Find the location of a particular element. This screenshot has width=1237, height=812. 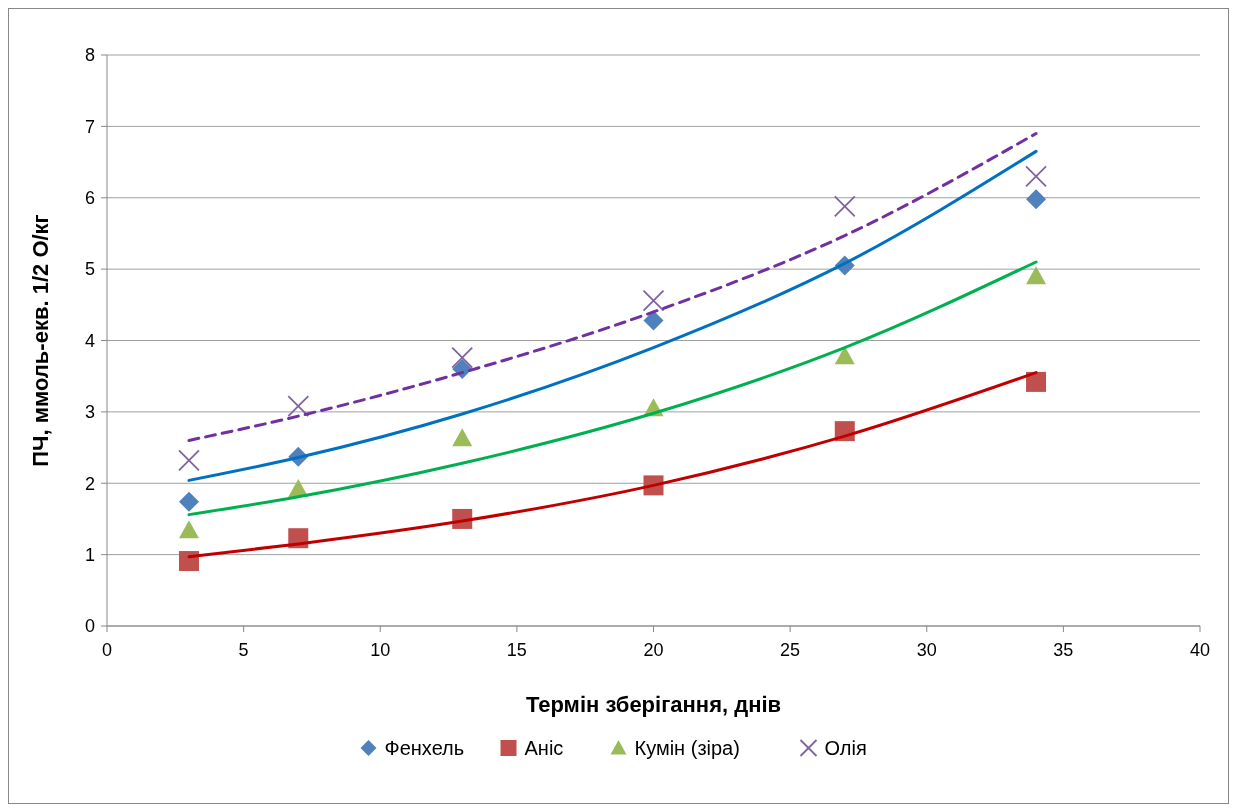

x-tick-label: 10 is located at coordinates (380, 650).